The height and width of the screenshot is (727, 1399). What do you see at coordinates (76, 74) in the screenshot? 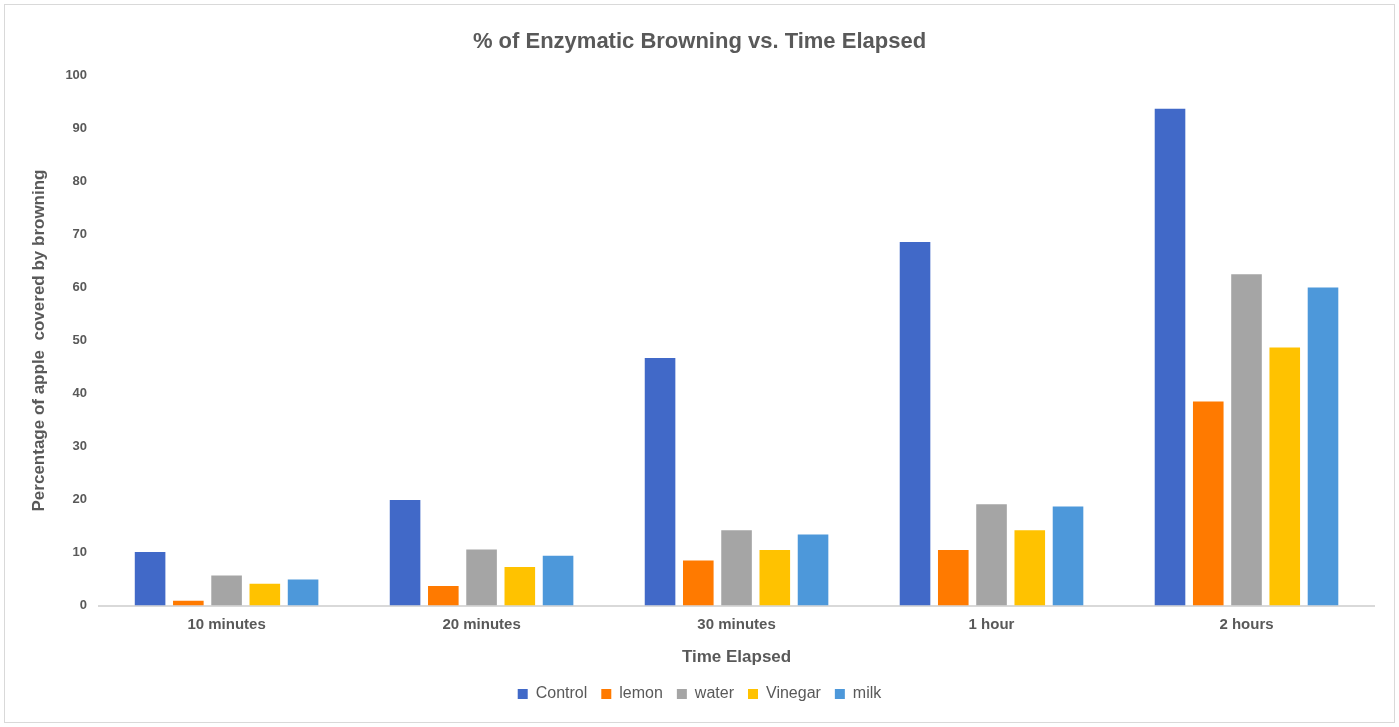
I see `y-tick-label: 100` at bounding box center [76, 74].